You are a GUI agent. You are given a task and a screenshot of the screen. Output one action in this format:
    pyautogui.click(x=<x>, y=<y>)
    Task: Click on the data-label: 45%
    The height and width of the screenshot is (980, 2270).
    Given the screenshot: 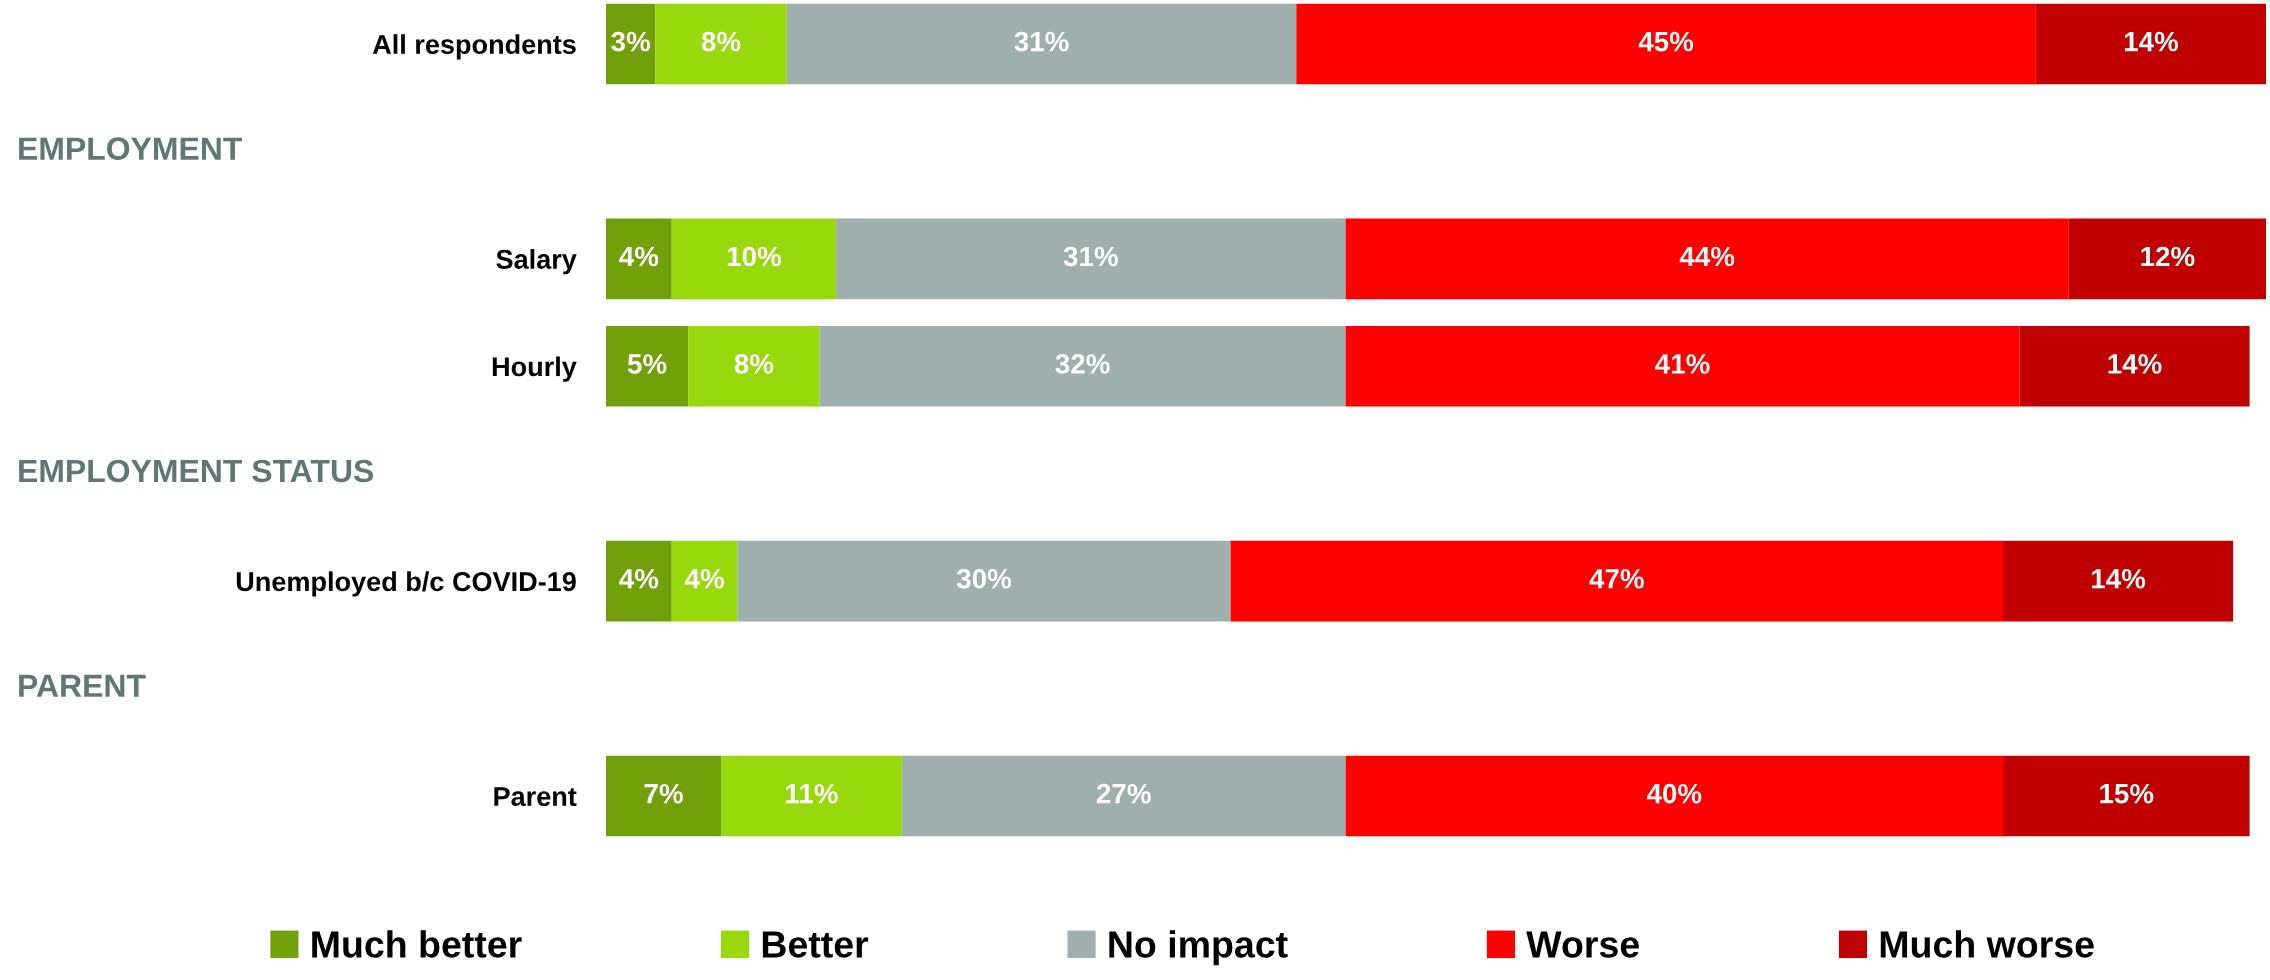 What is the action you would take?
    pyautogui.click(x=1666, y=41)
    